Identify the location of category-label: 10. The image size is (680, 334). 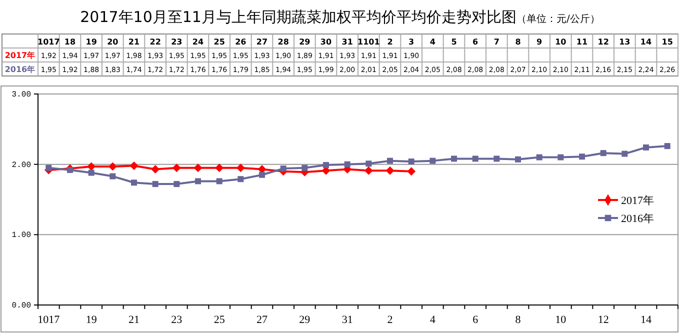
(560, 320).